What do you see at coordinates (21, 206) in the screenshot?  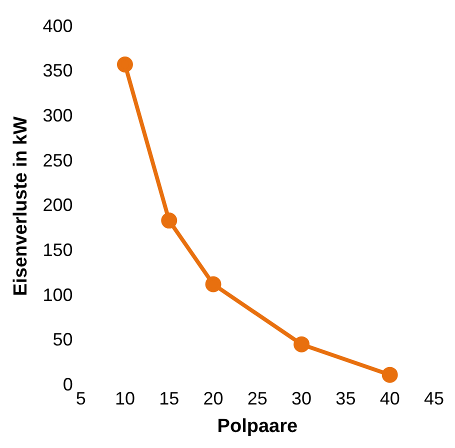 I see `y-axis-title: Eisenverluste in kW` at bounding box center [21, 206].